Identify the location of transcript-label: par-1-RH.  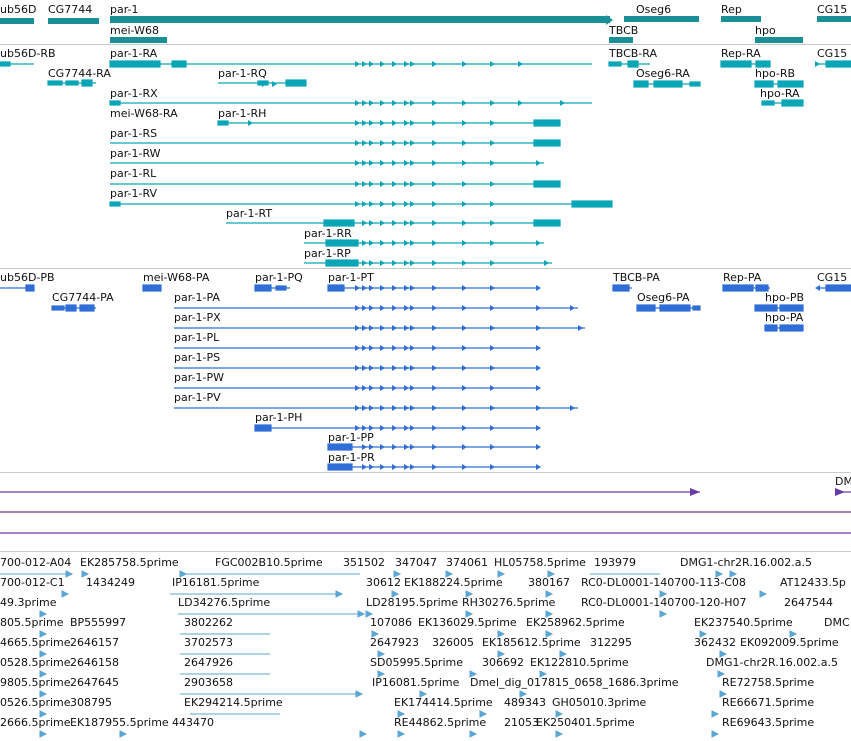
(242, 113).